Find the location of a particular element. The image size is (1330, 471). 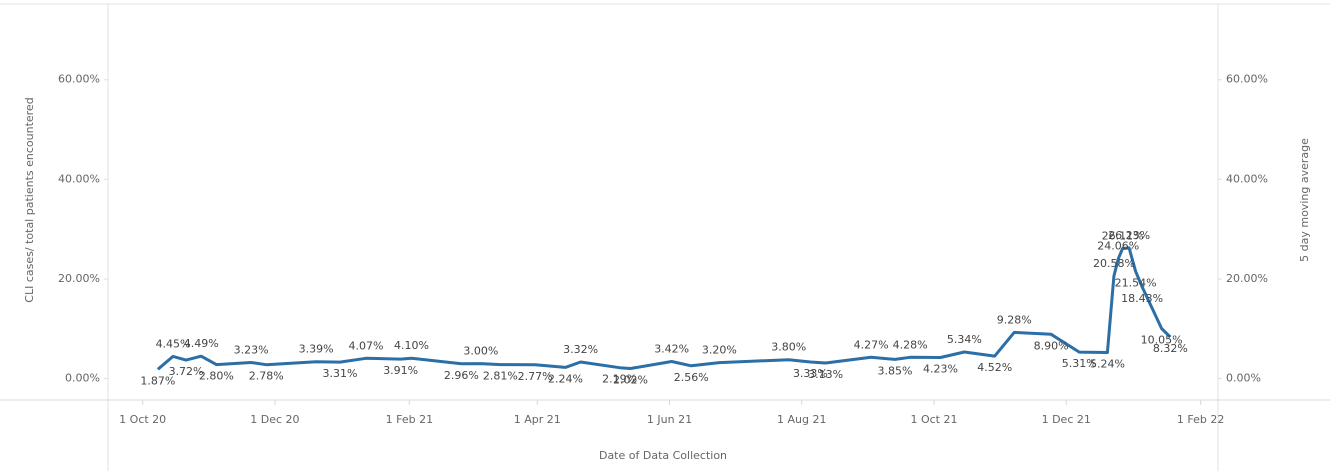

y-tick-label: 20.00% is located at coordinates (79, 278).